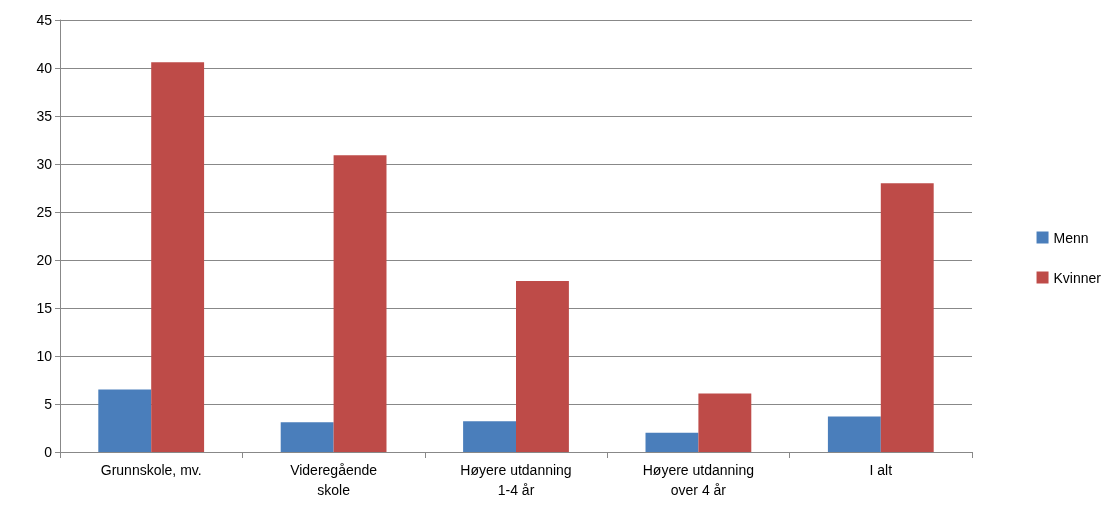 Image resolution: width=1111 pixels, height=515 pixels. Describe the element at coordinates (44, 212) in the screenshot. I see `y-tick-label: 25` at that location.